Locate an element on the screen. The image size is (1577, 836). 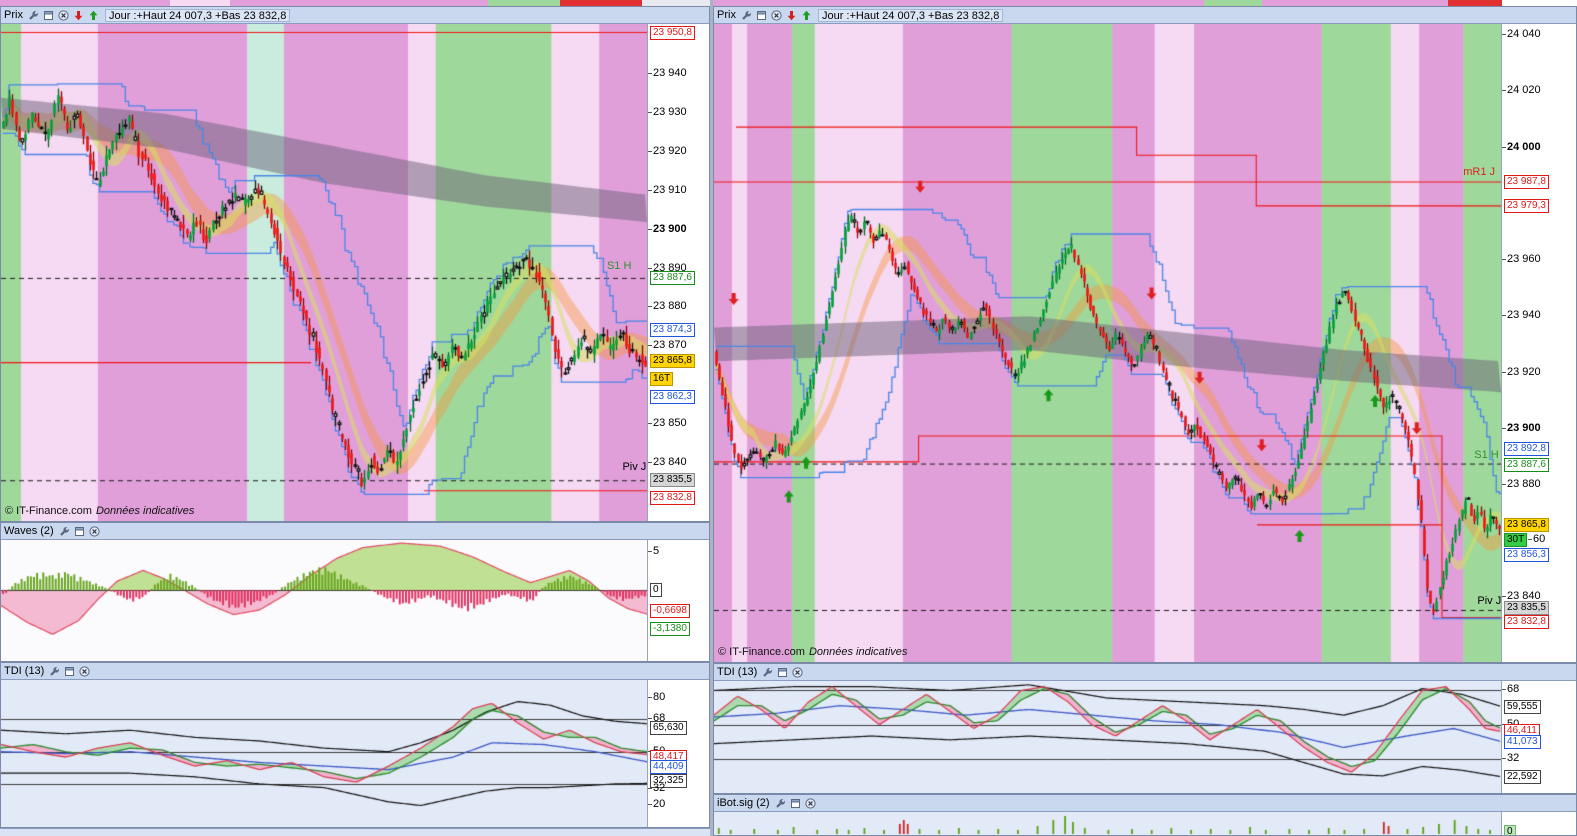
top-strip is located at coordinates (788, 3).